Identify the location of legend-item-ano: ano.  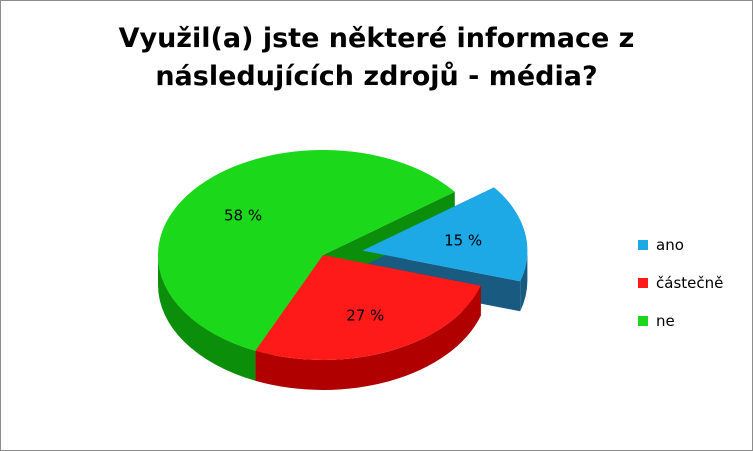
(680, 245).